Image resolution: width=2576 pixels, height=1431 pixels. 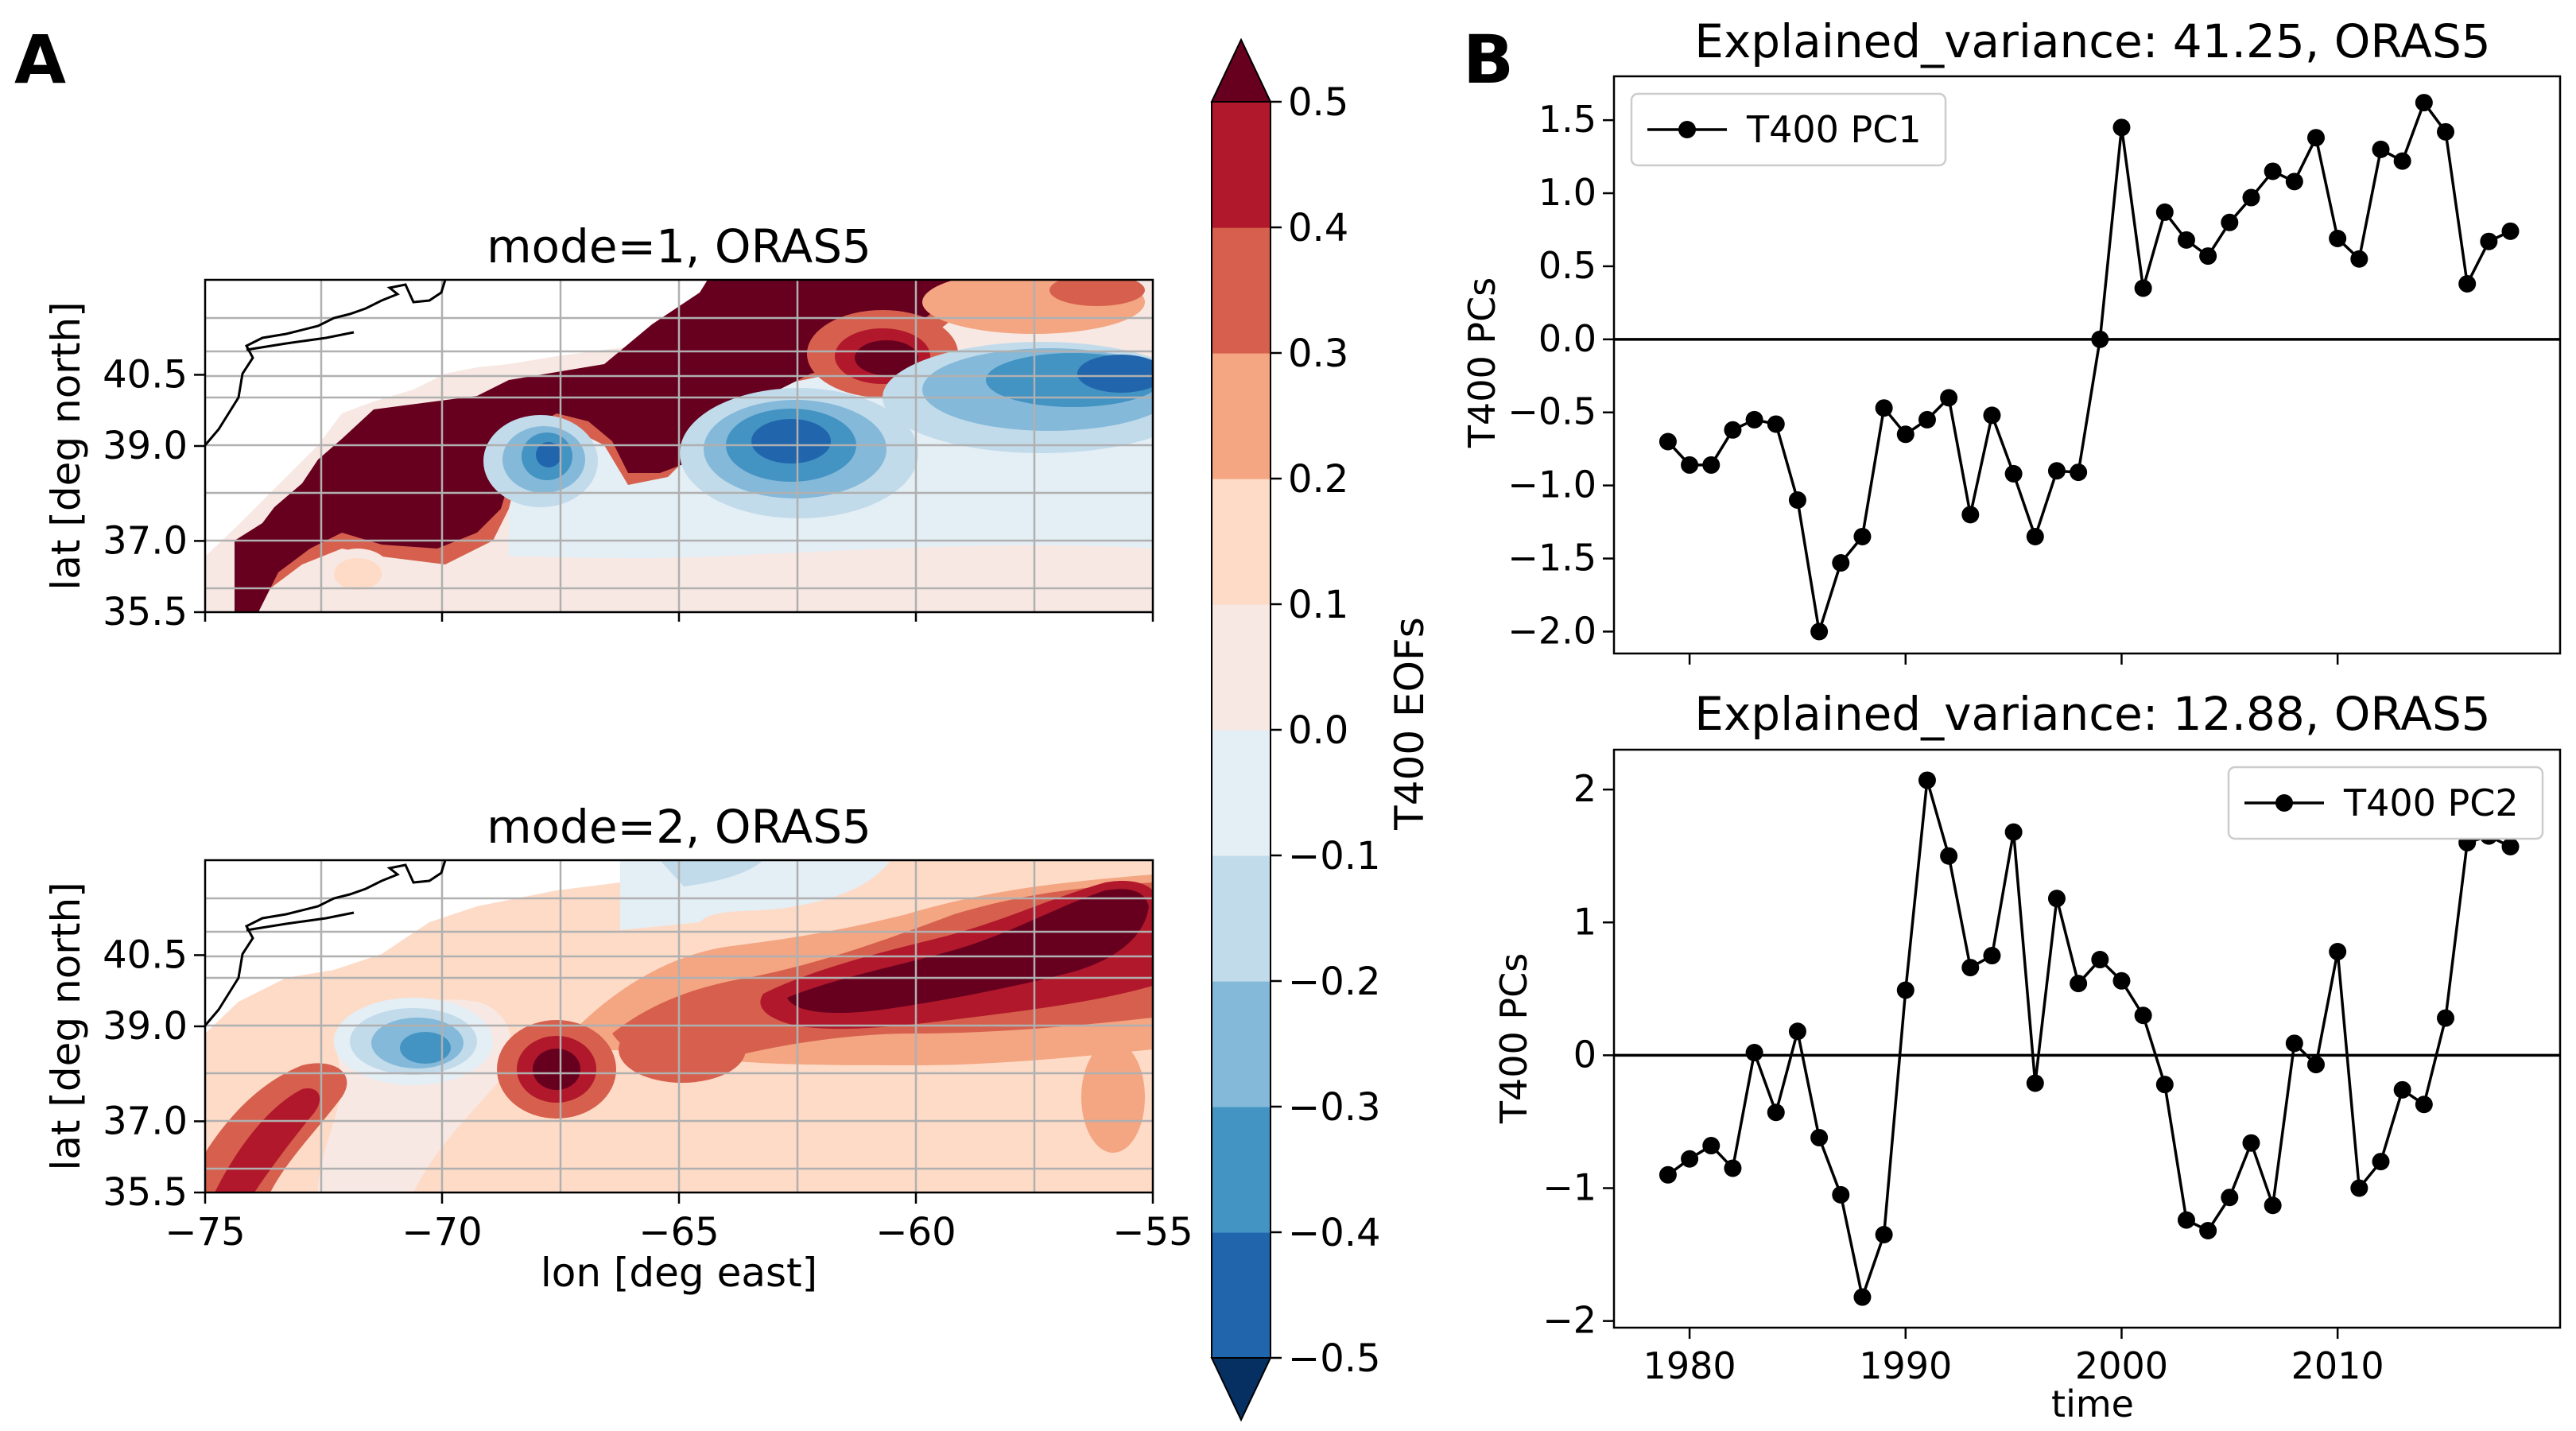 What do you see at coordinates (1584, 1054) in the screenshot?
I see `ytick-label: 0` at bounding box center [1584, 1054].